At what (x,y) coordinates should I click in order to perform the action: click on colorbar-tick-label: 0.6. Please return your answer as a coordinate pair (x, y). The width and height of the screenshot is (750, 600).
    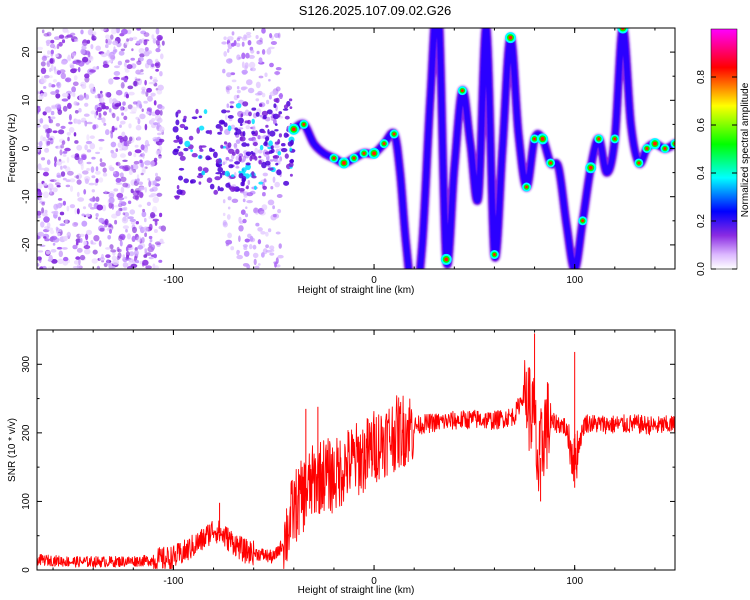
    Looking at the image, I should click on (701, 125).